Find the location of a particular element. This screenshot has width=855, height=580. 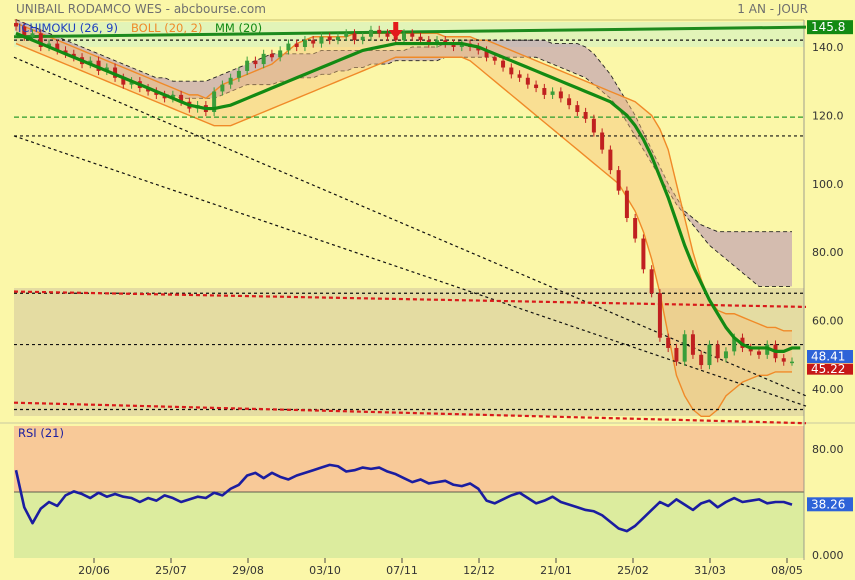

price-tick-label: 60.00 is located at coordinates (828, 321).